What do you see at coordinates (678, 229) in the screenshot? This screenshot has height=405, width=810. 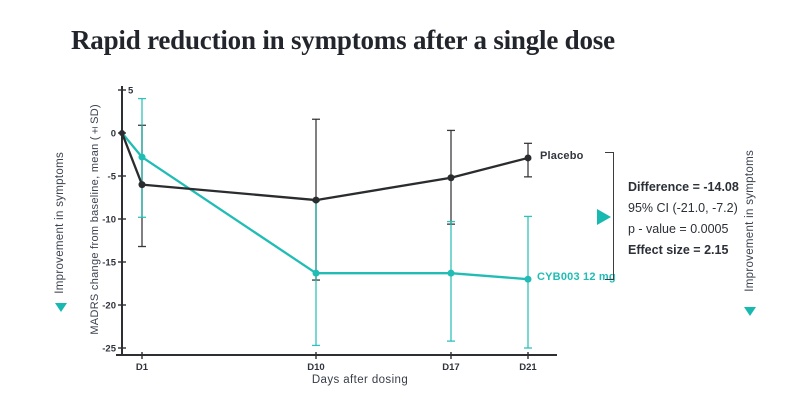 I see `stat-p-value: p - value = 0.0005` at bounding box center [678, 229].